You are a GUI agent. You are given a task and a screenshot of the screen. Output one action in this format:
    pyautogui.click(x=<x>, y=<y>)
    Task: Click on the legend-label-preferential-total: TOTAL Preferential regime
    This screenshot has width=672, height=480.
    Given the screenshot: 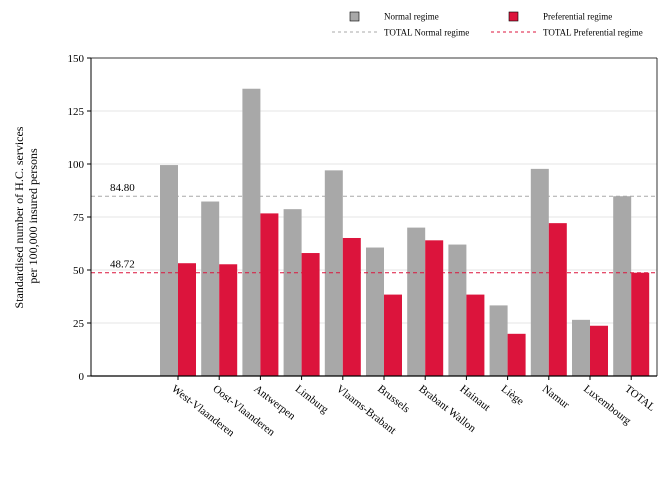 What is the action you would take?
    pyautogui.click(x=593, y=33)
    